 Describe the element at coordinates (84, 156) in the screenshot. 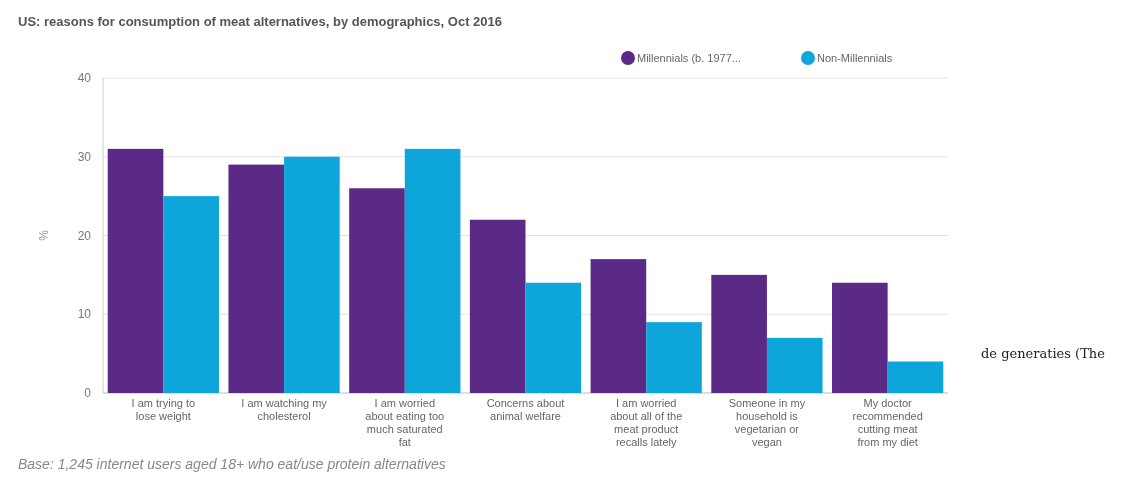

I see `y-tick-label: 30` at that location.